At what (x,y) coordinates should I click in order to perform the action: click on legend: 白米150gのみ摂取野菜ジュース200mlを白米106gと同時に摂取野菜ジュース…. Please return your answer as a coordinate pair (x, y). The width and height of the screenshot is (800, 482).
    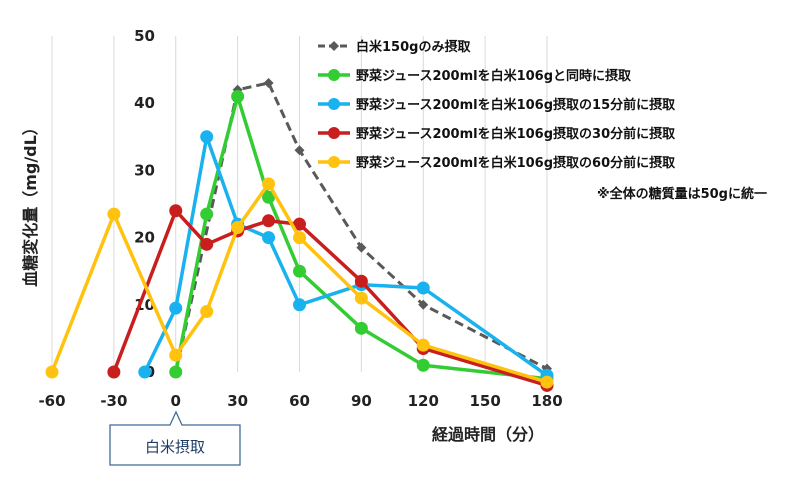
    Looking at the image, I should click on (497, 105).